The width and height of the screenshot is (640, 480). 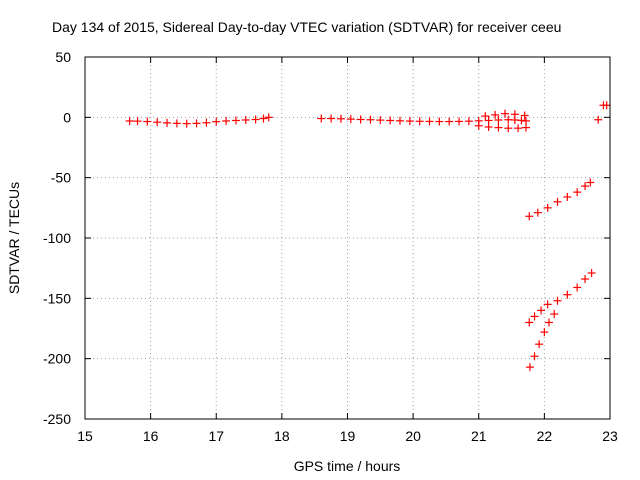 I want to click on y-tick-label: -250, so click(x=57, y=419).